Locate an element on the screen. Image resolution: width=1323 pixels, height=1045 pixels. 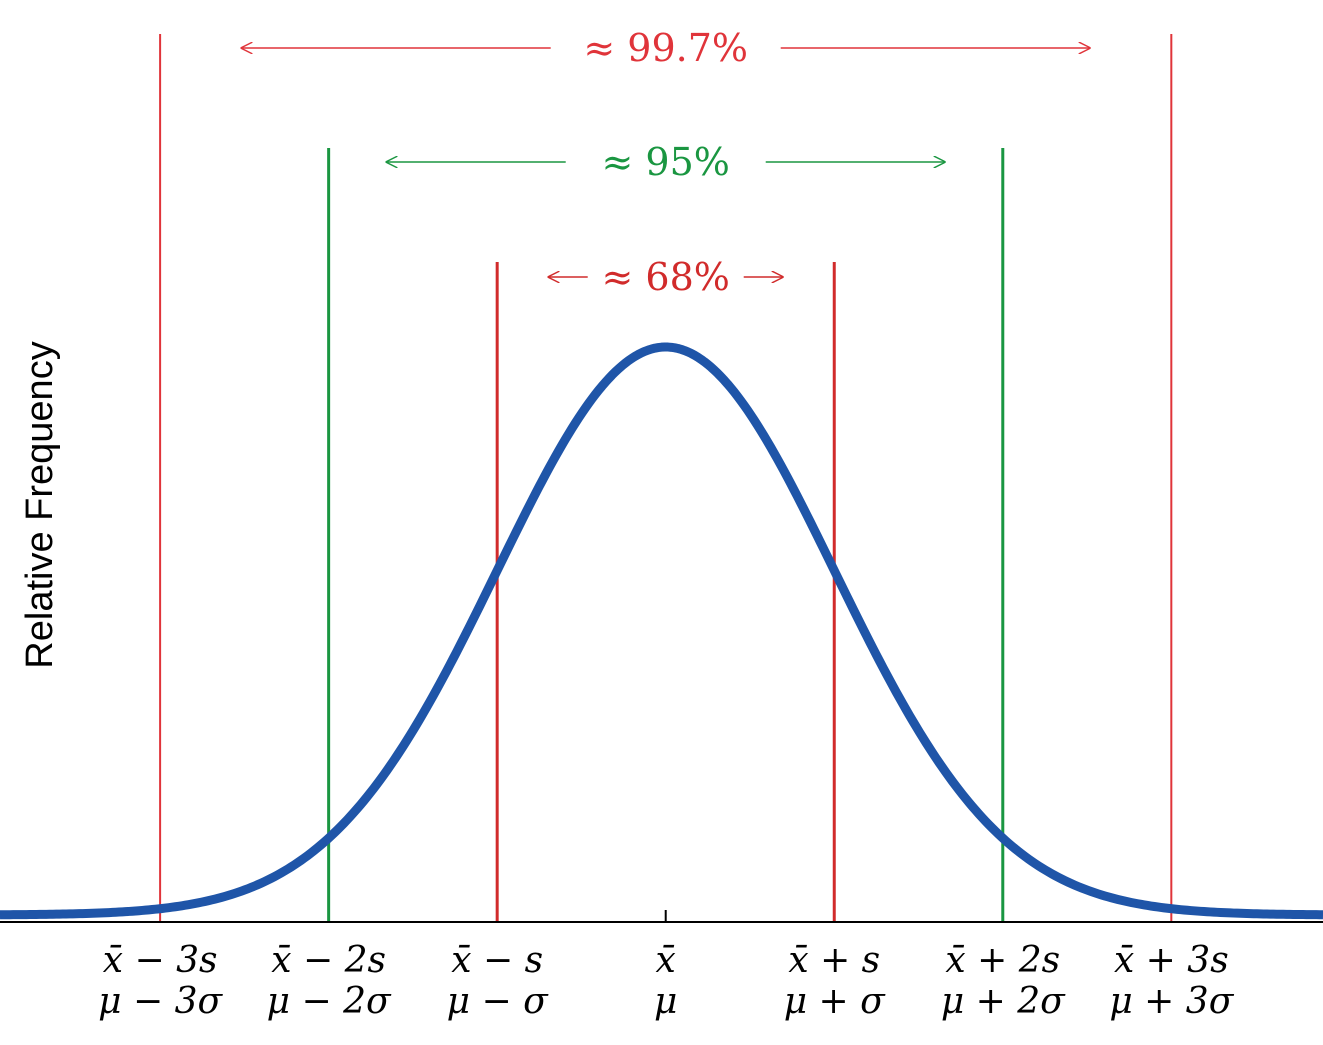
tick-label-sample: x̄ is located at coordinates (666, 960).